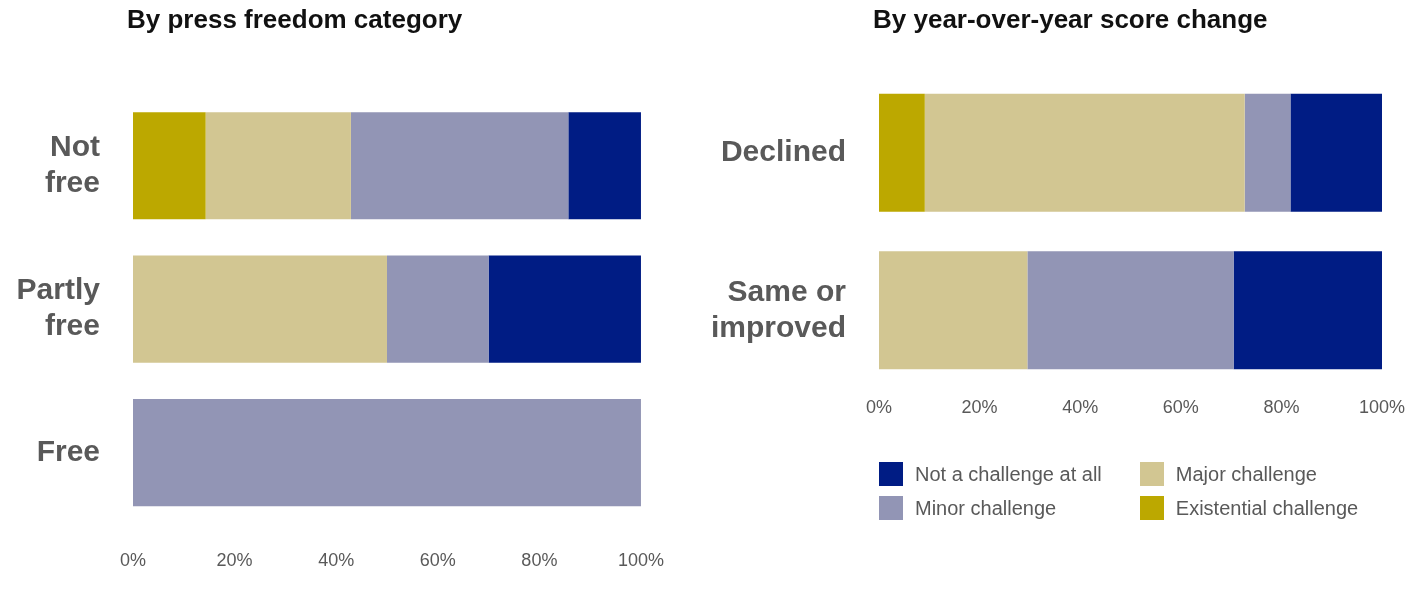  What do you see at coordinates (1008, 474) in the screenshot?
I see `legend-label: Not a challenge at all` at bounding box center [1008, 474].